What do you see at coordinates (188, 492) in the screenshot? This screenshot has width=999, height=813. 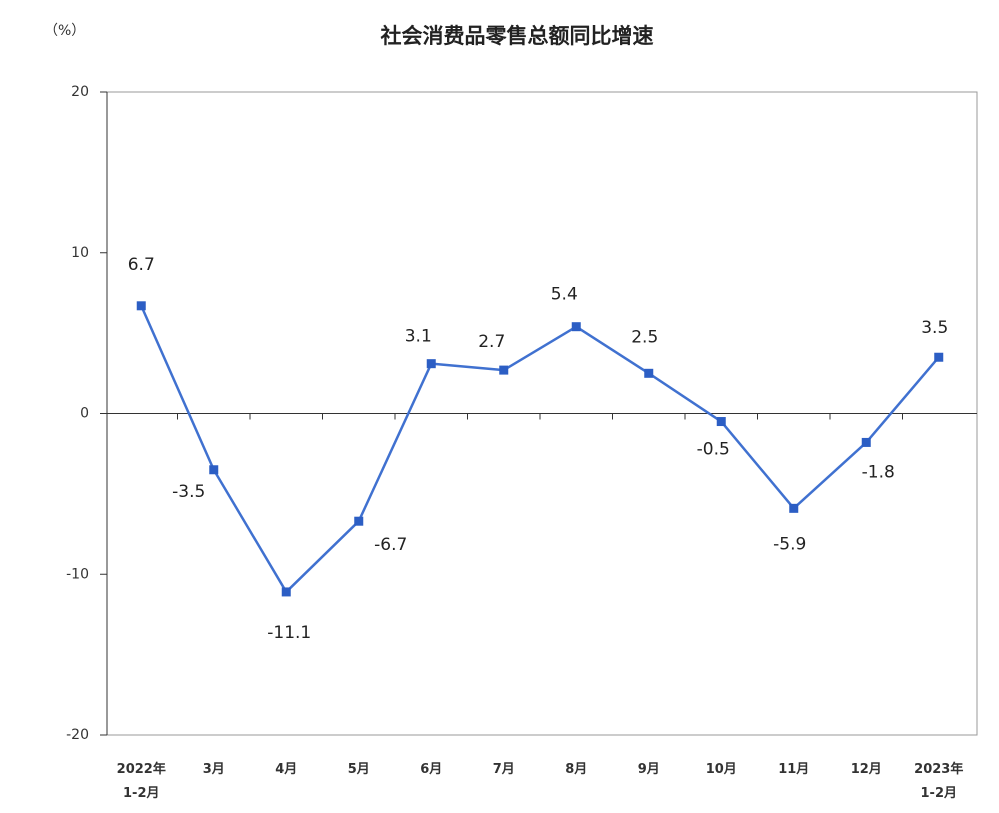 I see `data-label: -3.5` at bounding box center [188, 492].